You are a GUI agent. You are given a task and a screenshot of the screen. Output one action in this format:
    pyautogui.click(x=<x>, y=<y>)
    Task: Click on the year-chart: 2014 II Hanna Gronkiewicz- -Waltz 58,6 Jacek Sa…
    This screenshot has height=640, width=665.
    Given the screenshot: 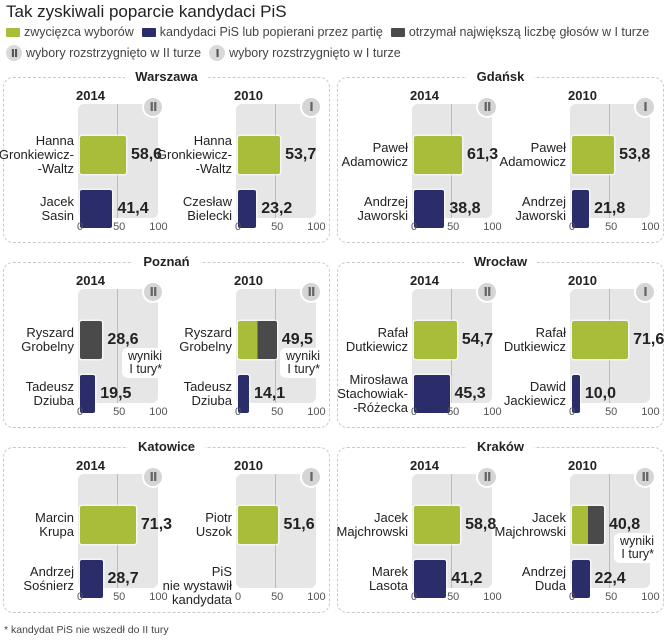 What is the action you would take?
    pyautogui.click(x=84, y=161)
    